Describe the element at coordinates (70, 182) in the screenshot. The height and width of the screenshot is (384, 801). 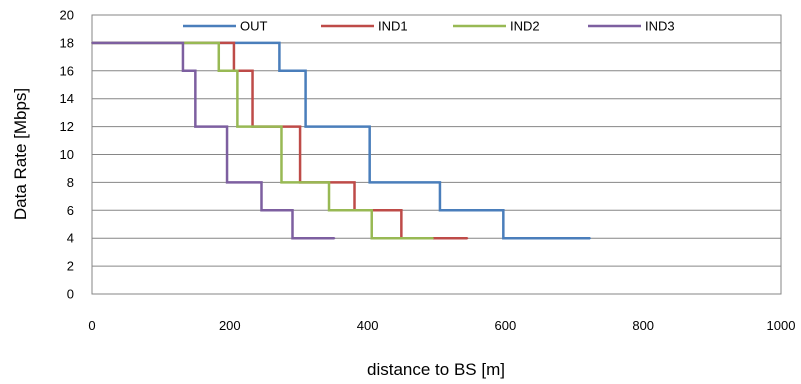
I see `y-tick-label: 8` at that location.